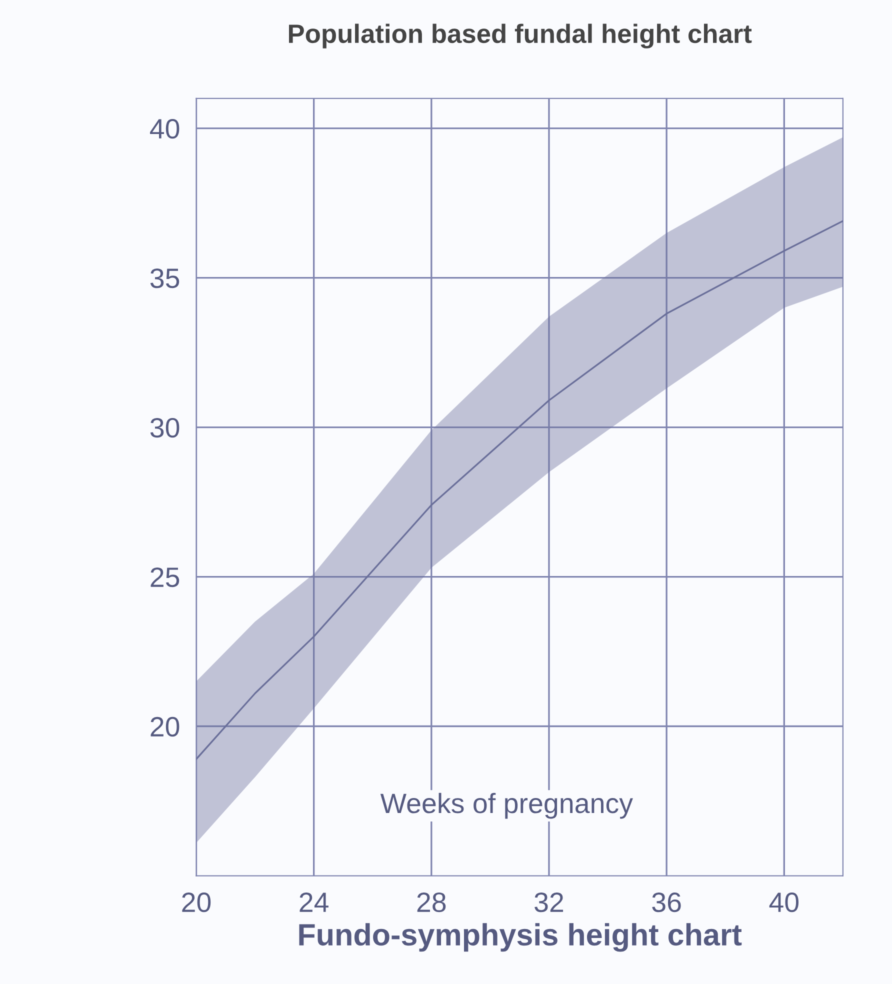 Image resolution: width=892 pixels, height=984 pixels. I want to click on x-tick-label: 40, so click(784, 902).